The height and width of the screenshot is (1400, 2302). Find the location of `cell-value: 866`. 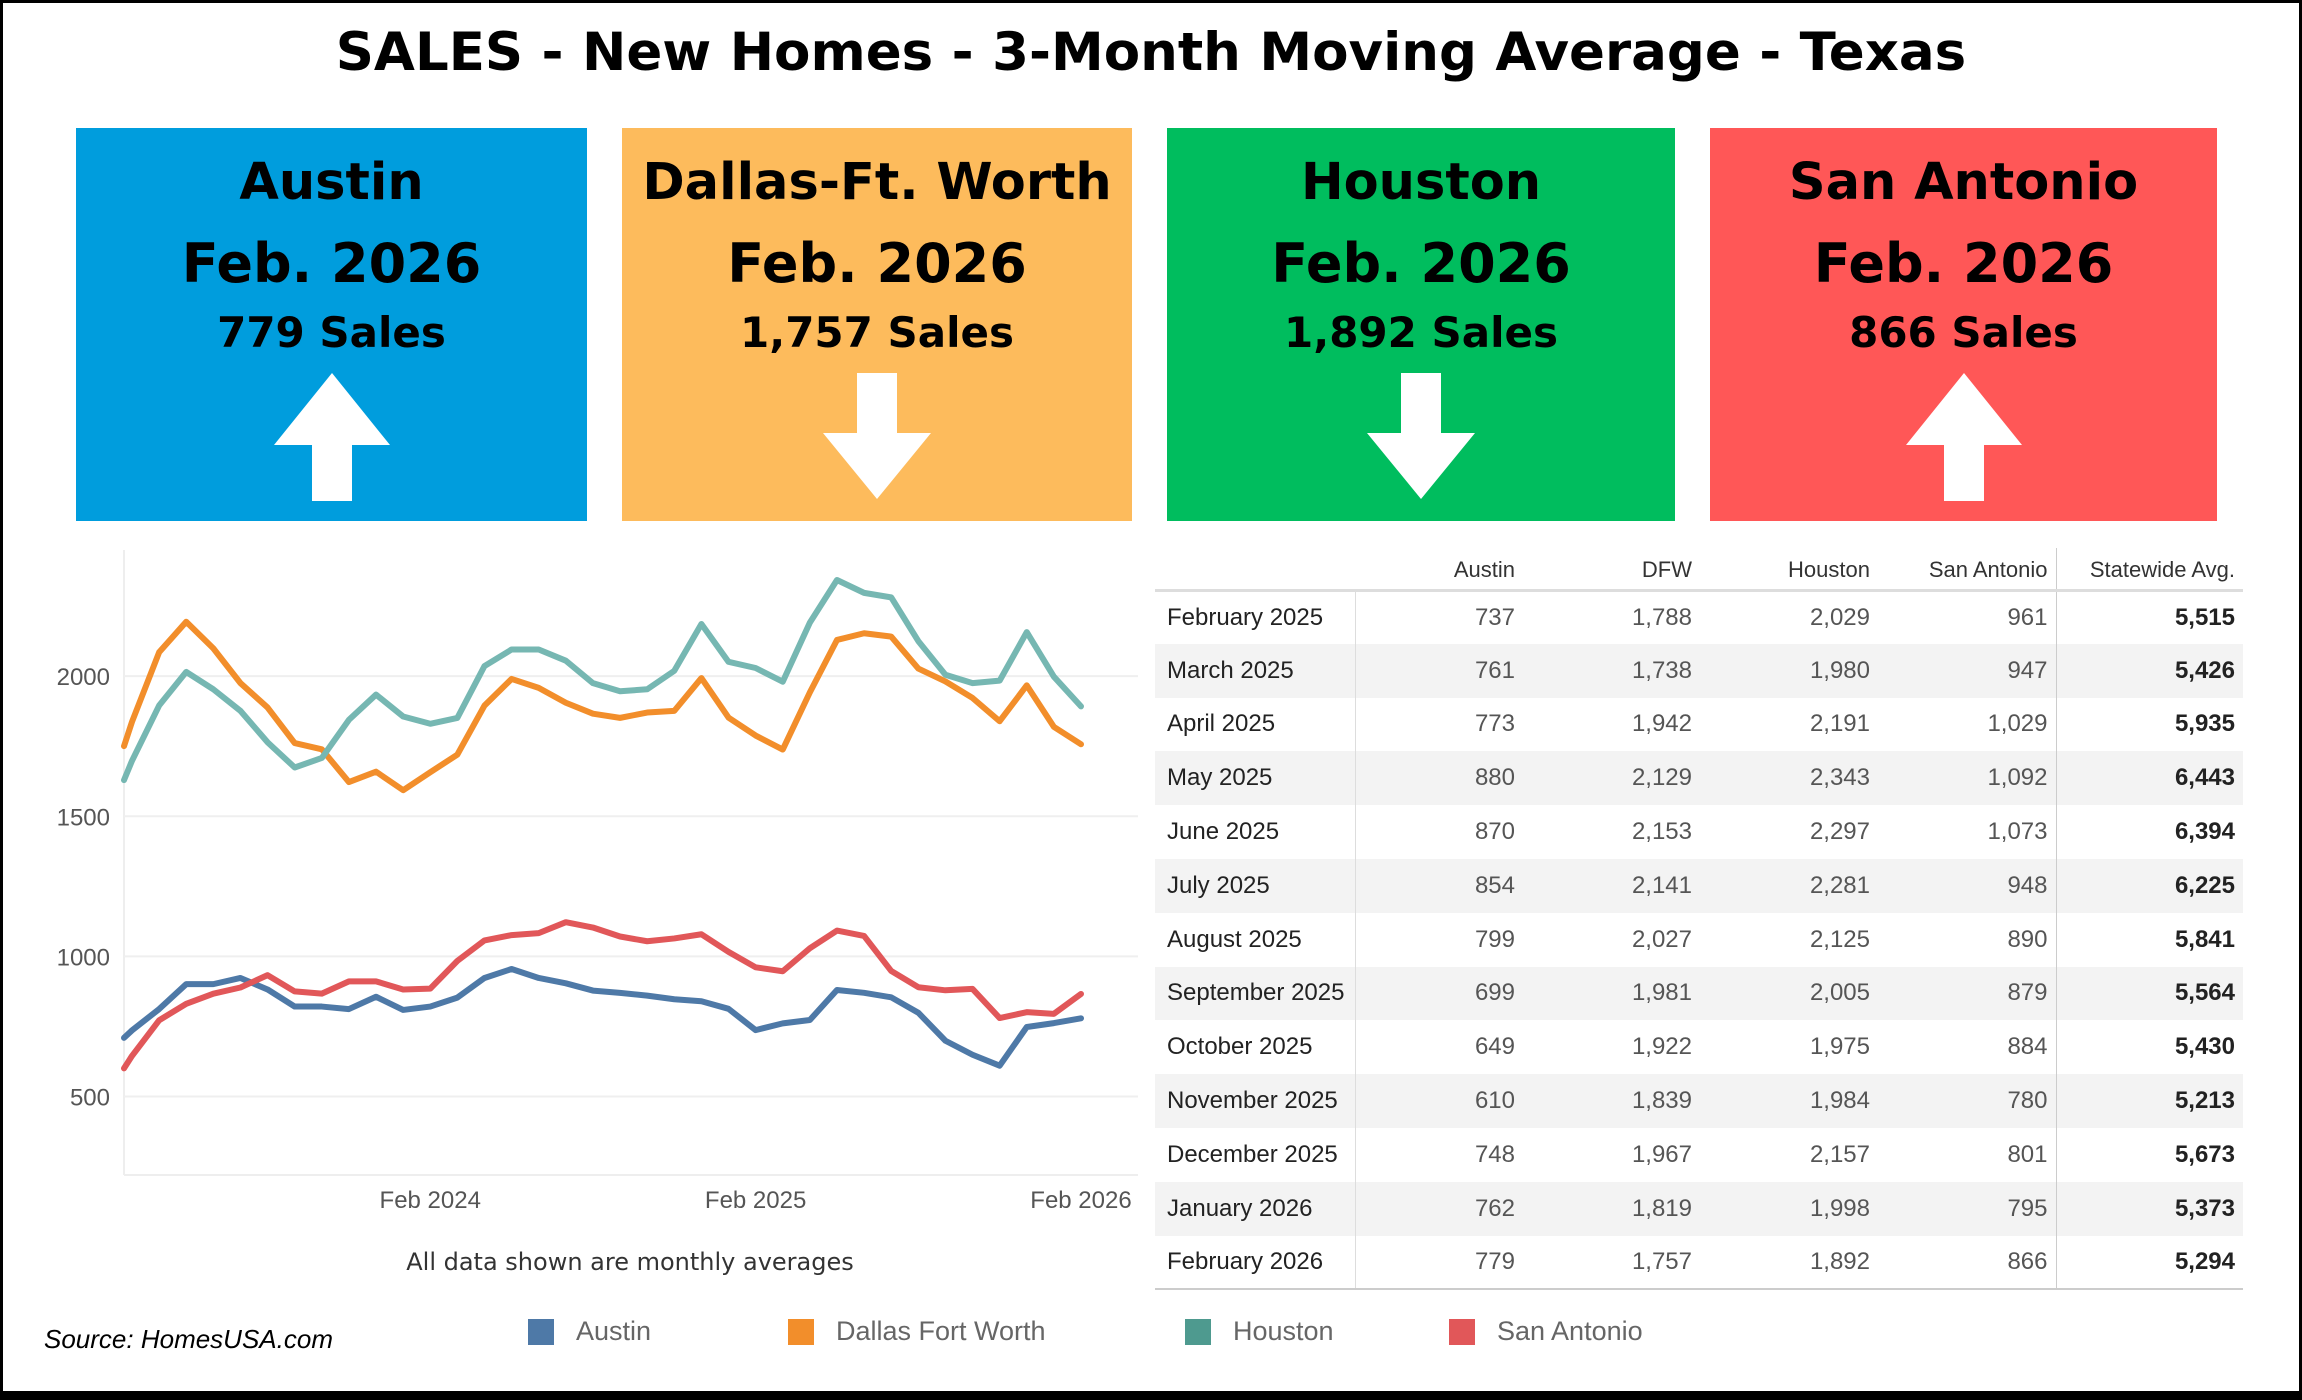

cell-value: 866 is located at coordinates (1967, 1263).